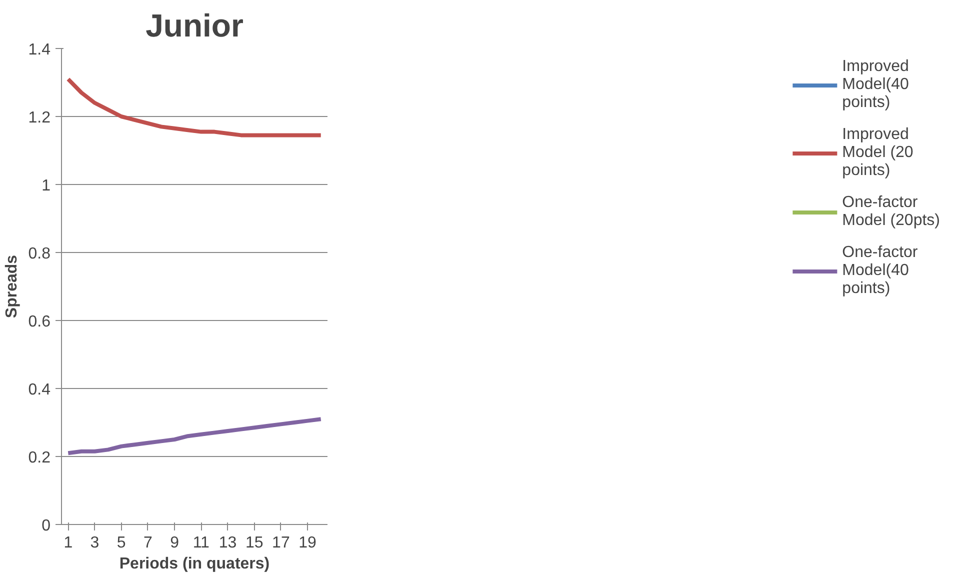 The width and height of the screenshot is (956, 582). What do you see at coordinates (878, 153) in the screenshot?
I see `legend-label: Improved Model (20 points)` at bounding box center [878, 153].